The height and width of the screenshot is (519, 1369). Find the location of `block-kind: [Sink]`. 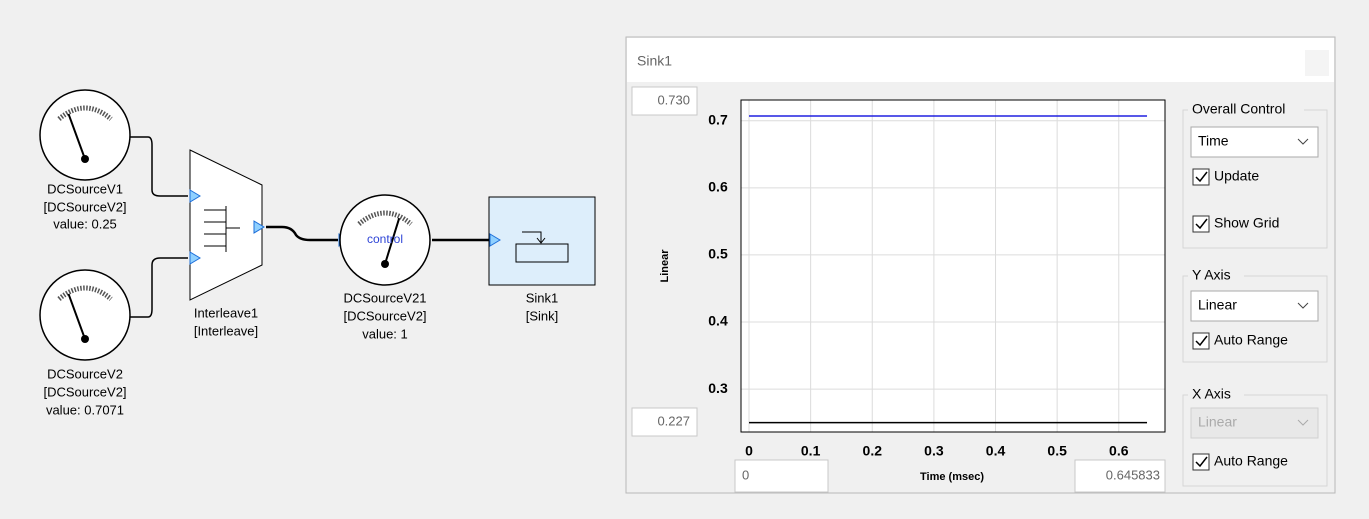

block-kind: [Sink] is located at coordinates (542, 315).